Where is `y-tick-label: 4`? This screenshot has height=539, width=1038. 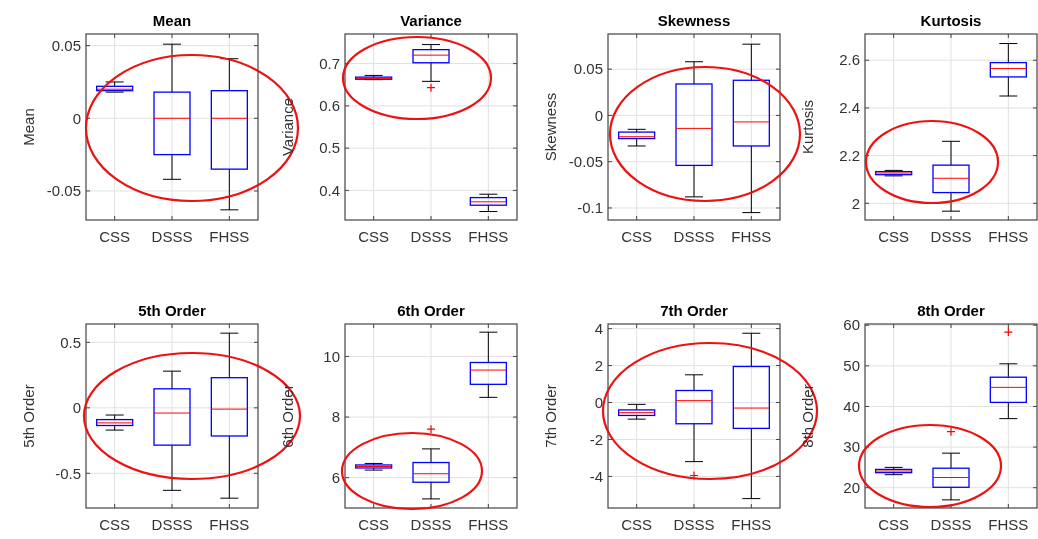 y-tick-label: 4 is located at coordinates (598, 328).